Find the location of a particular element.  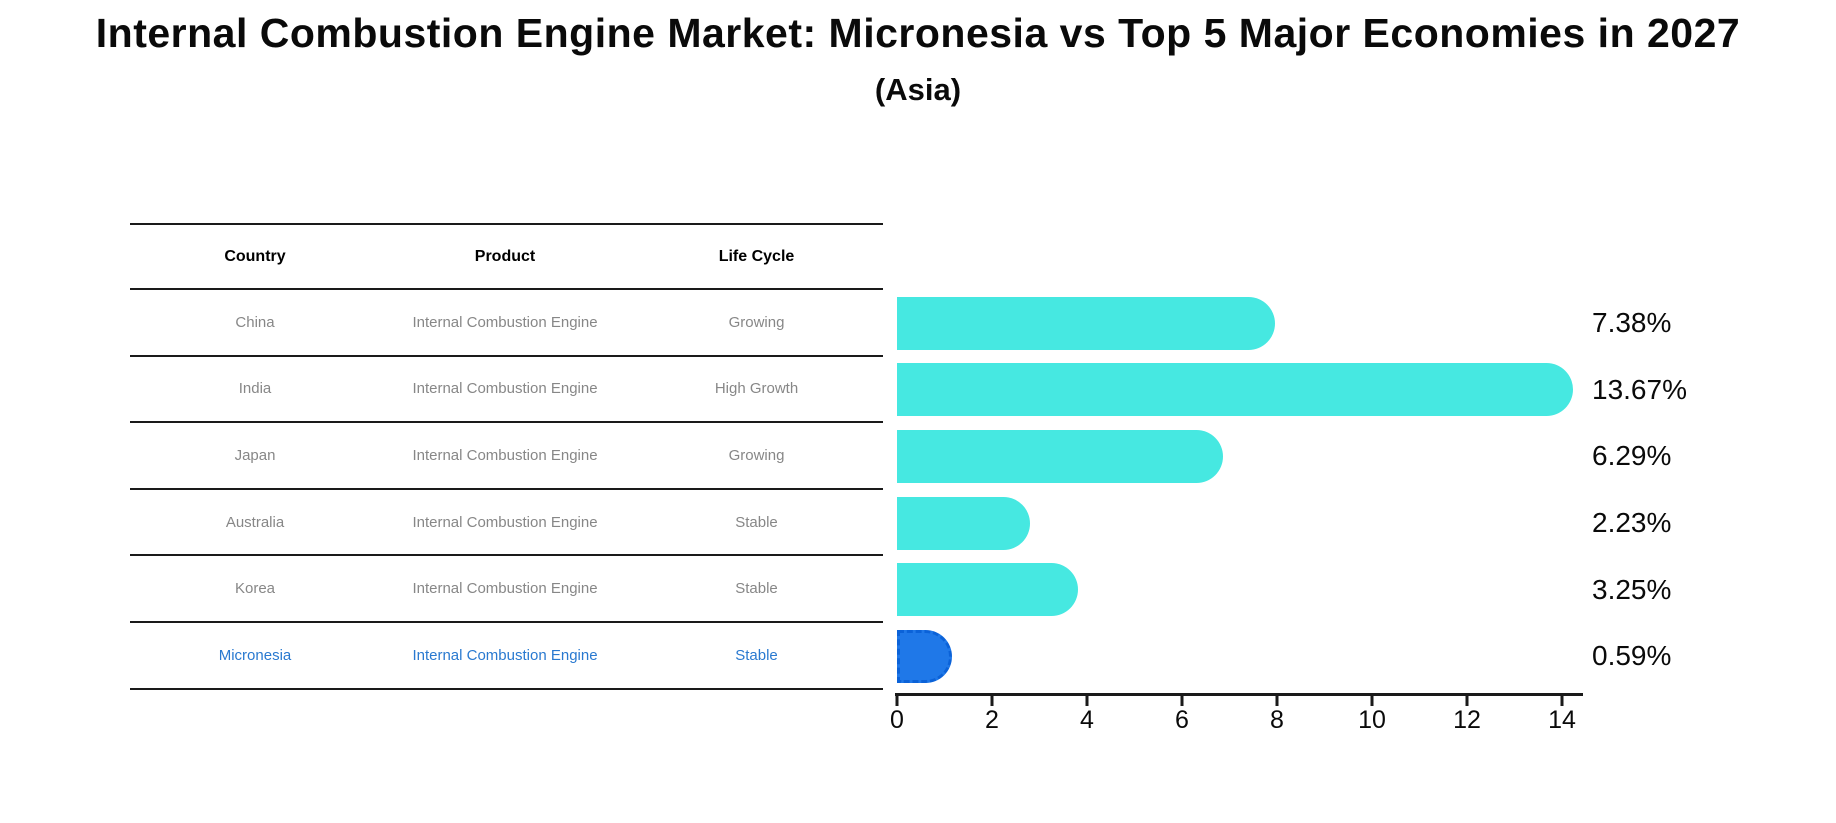

x-axis-tick-label: 10 is located at coordinates (1372, 720).